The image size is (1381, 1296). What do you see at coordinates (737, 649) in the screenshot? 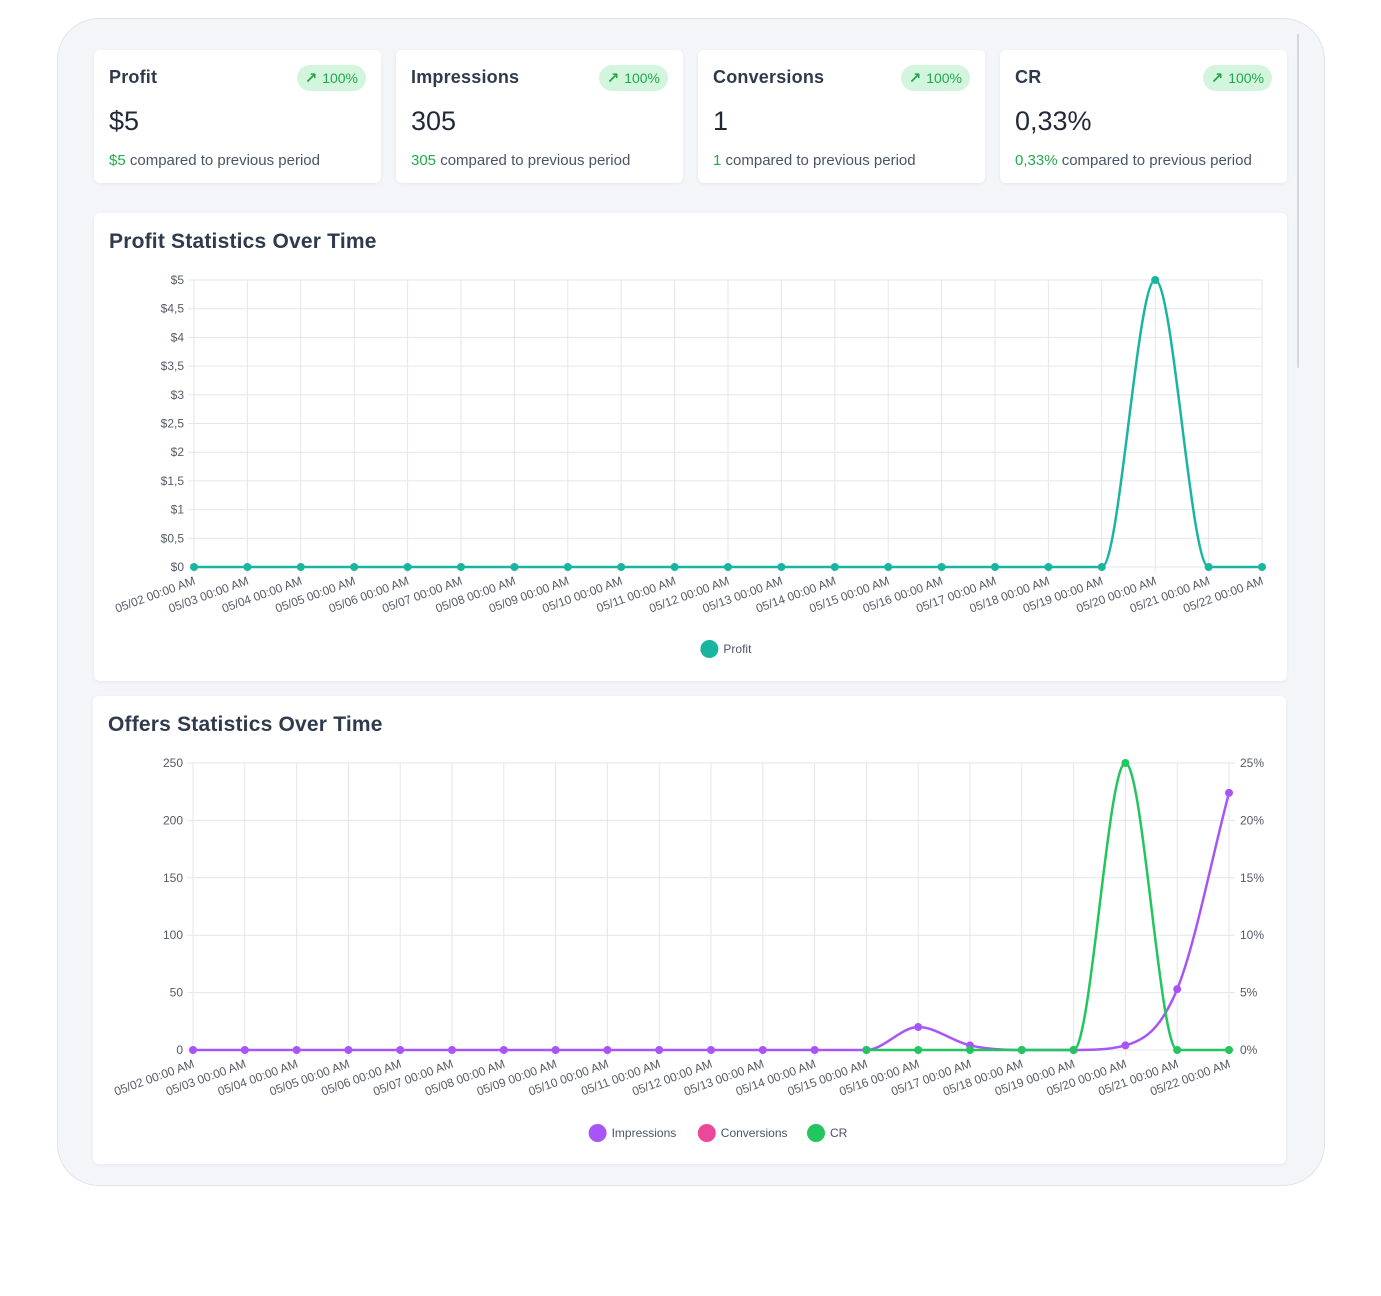
I see `legend-label: Profit` at bounding box center [737, 649].